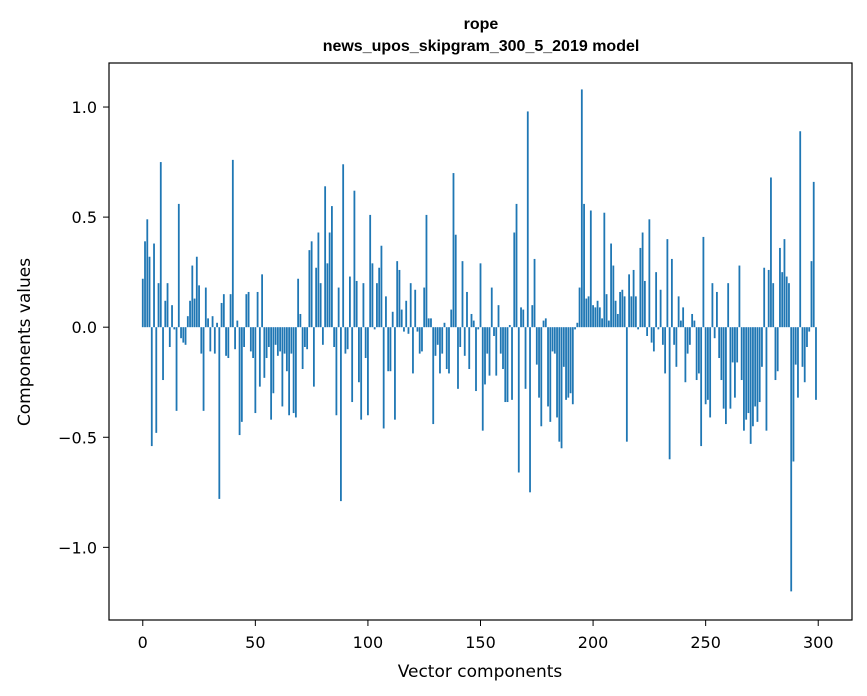 This screenshot has width=867, height=696. What do you see at coordinates (83, 327) in the screenshot?
I see `y-axis-ticks: −1.0 −0.5 0.0 0.5 1.0` at bounding box center [83, 327].